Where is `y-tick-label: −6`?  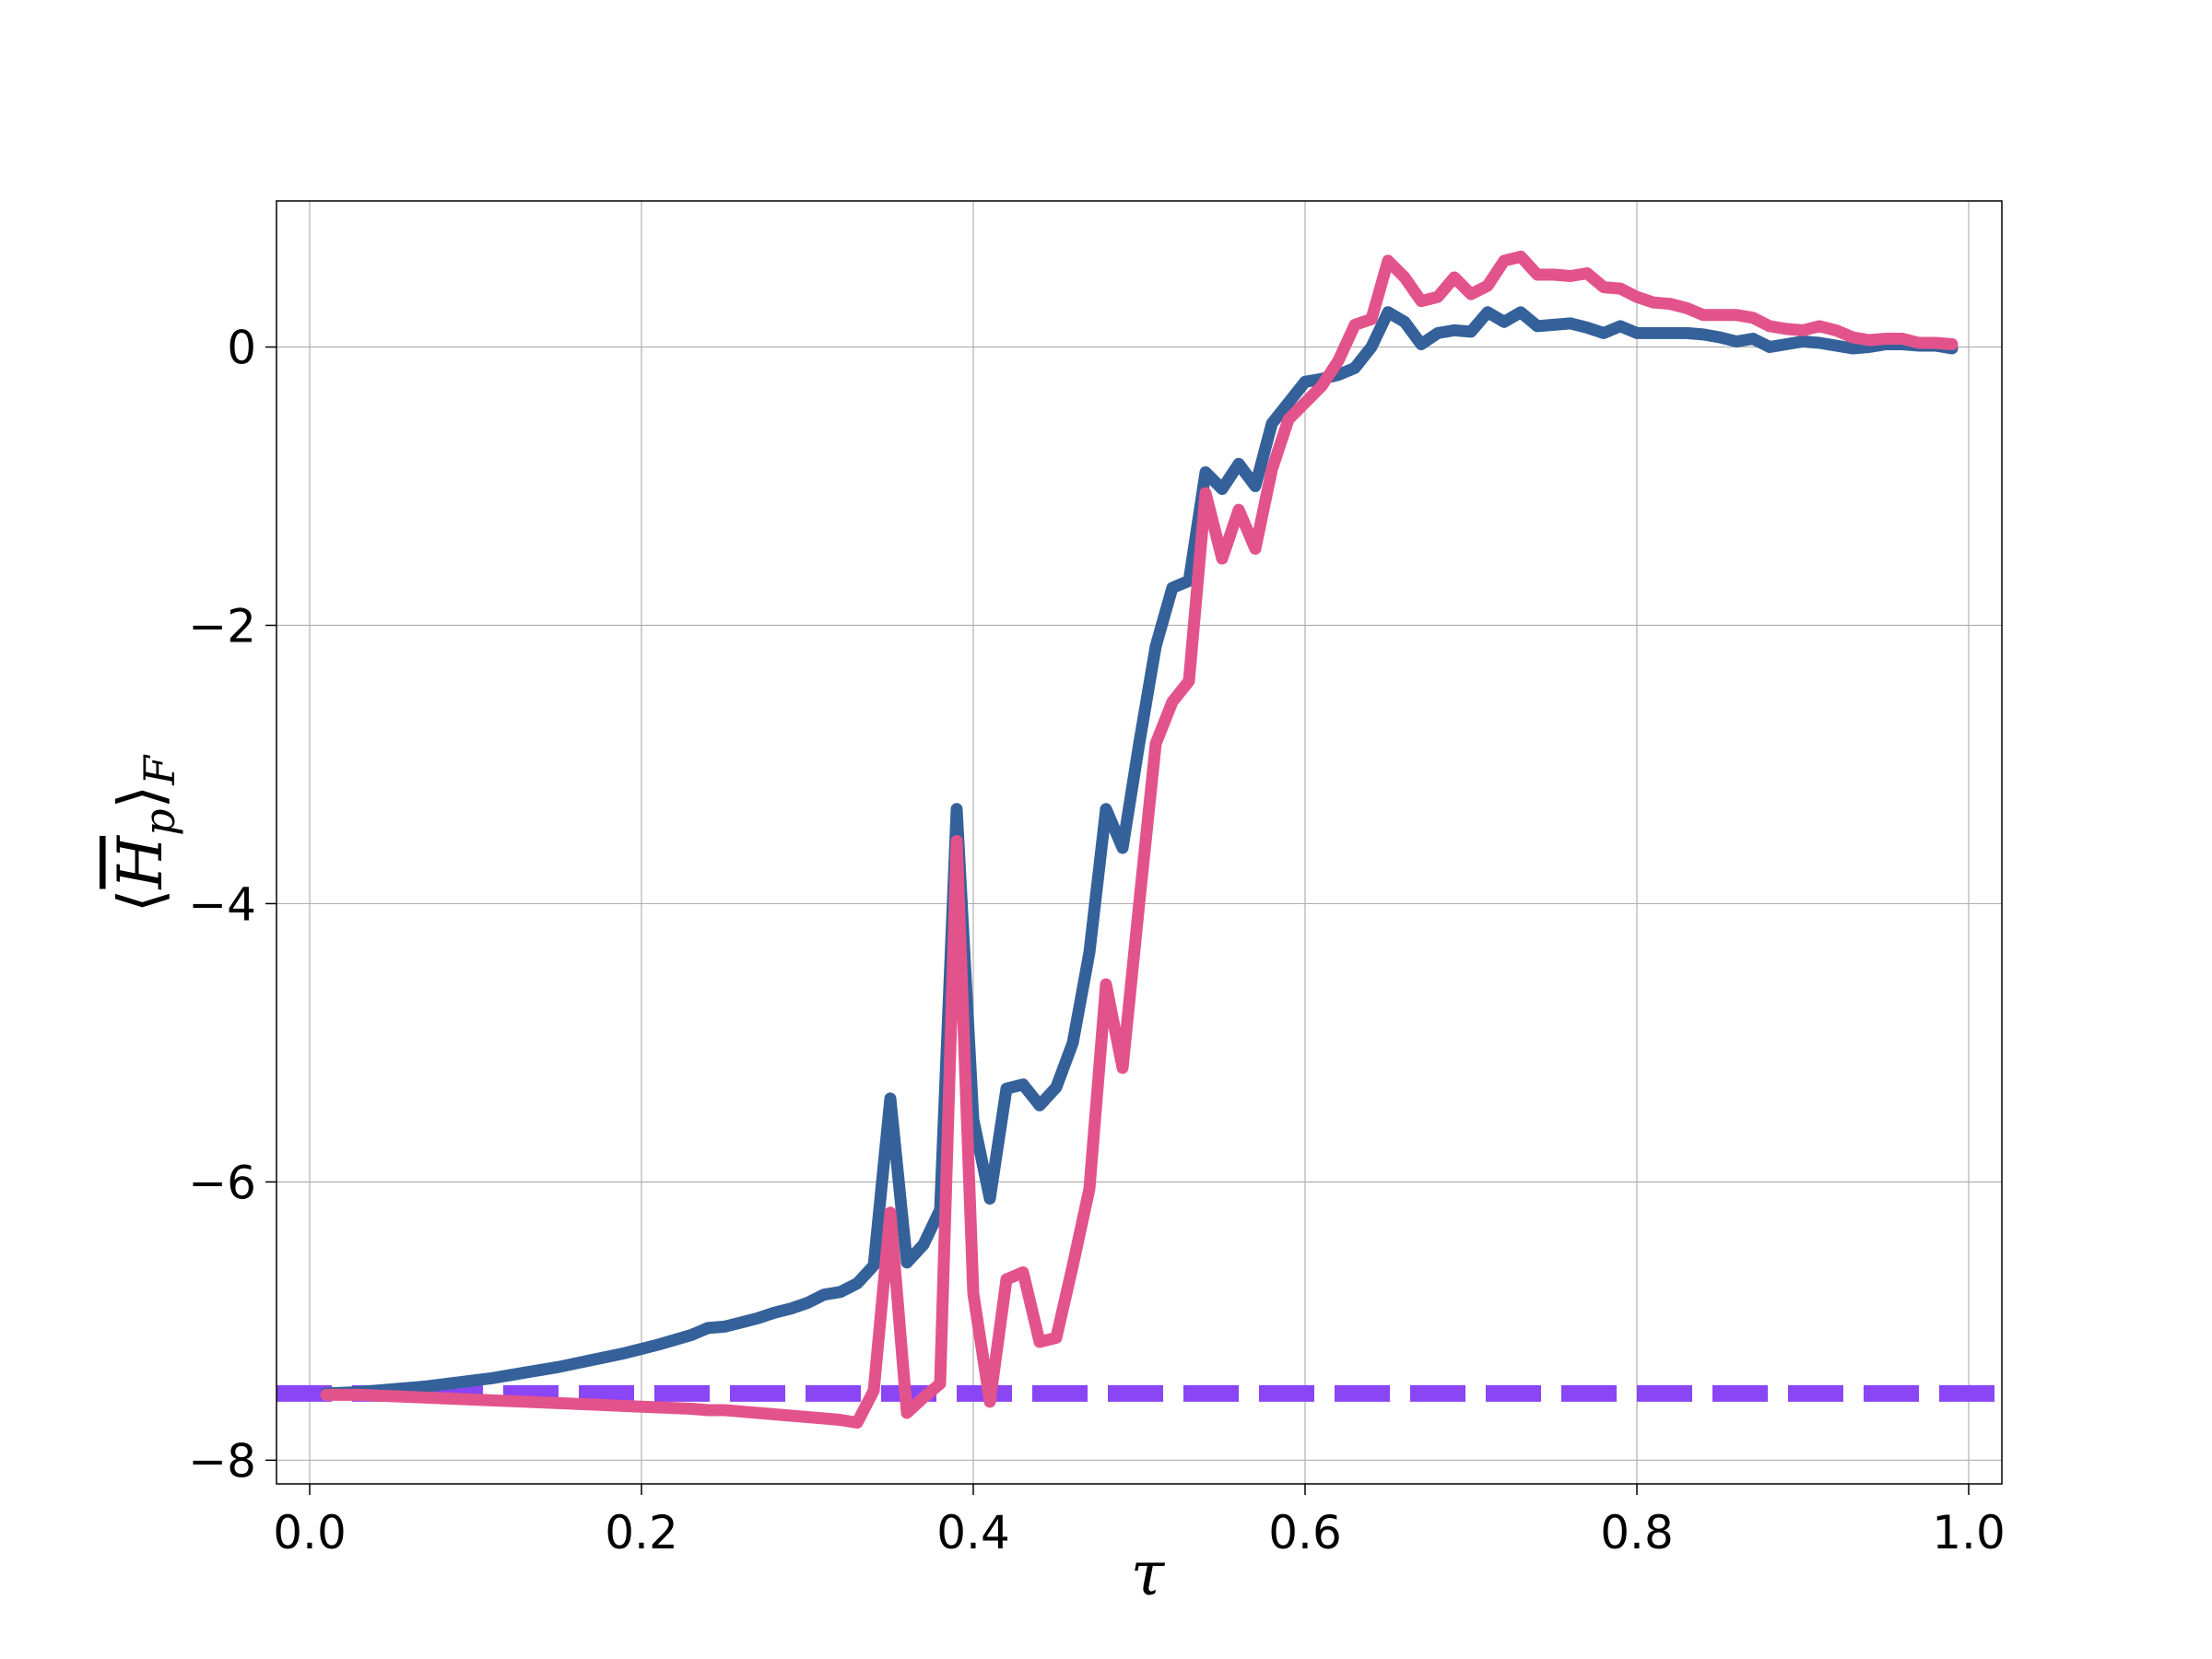 y-tick-label: −6 is located at coordinates (222, 1182).